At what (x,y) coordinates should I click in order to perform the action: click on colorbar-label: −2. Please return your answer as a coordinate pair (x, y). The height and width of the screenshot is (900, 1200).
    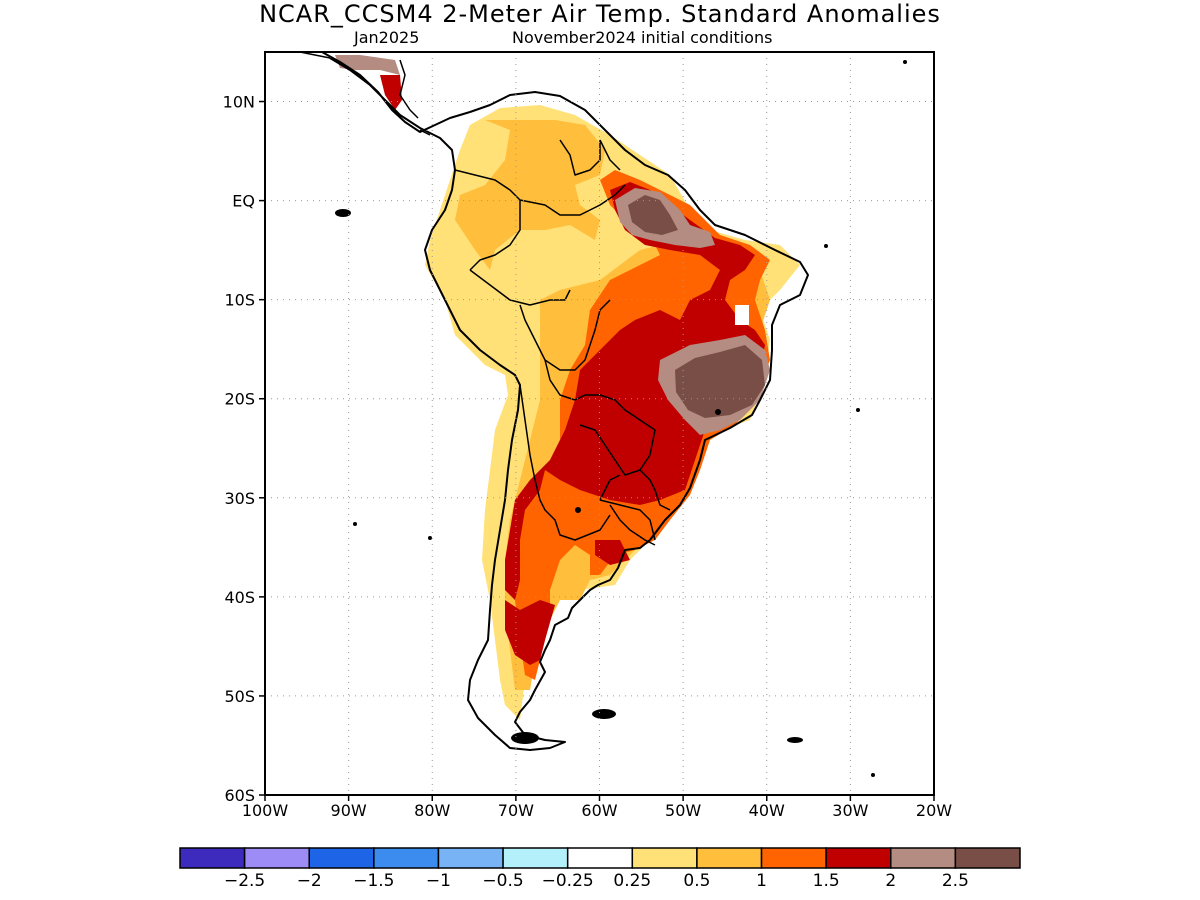
    Looking at the image, I should click on (309, 881).